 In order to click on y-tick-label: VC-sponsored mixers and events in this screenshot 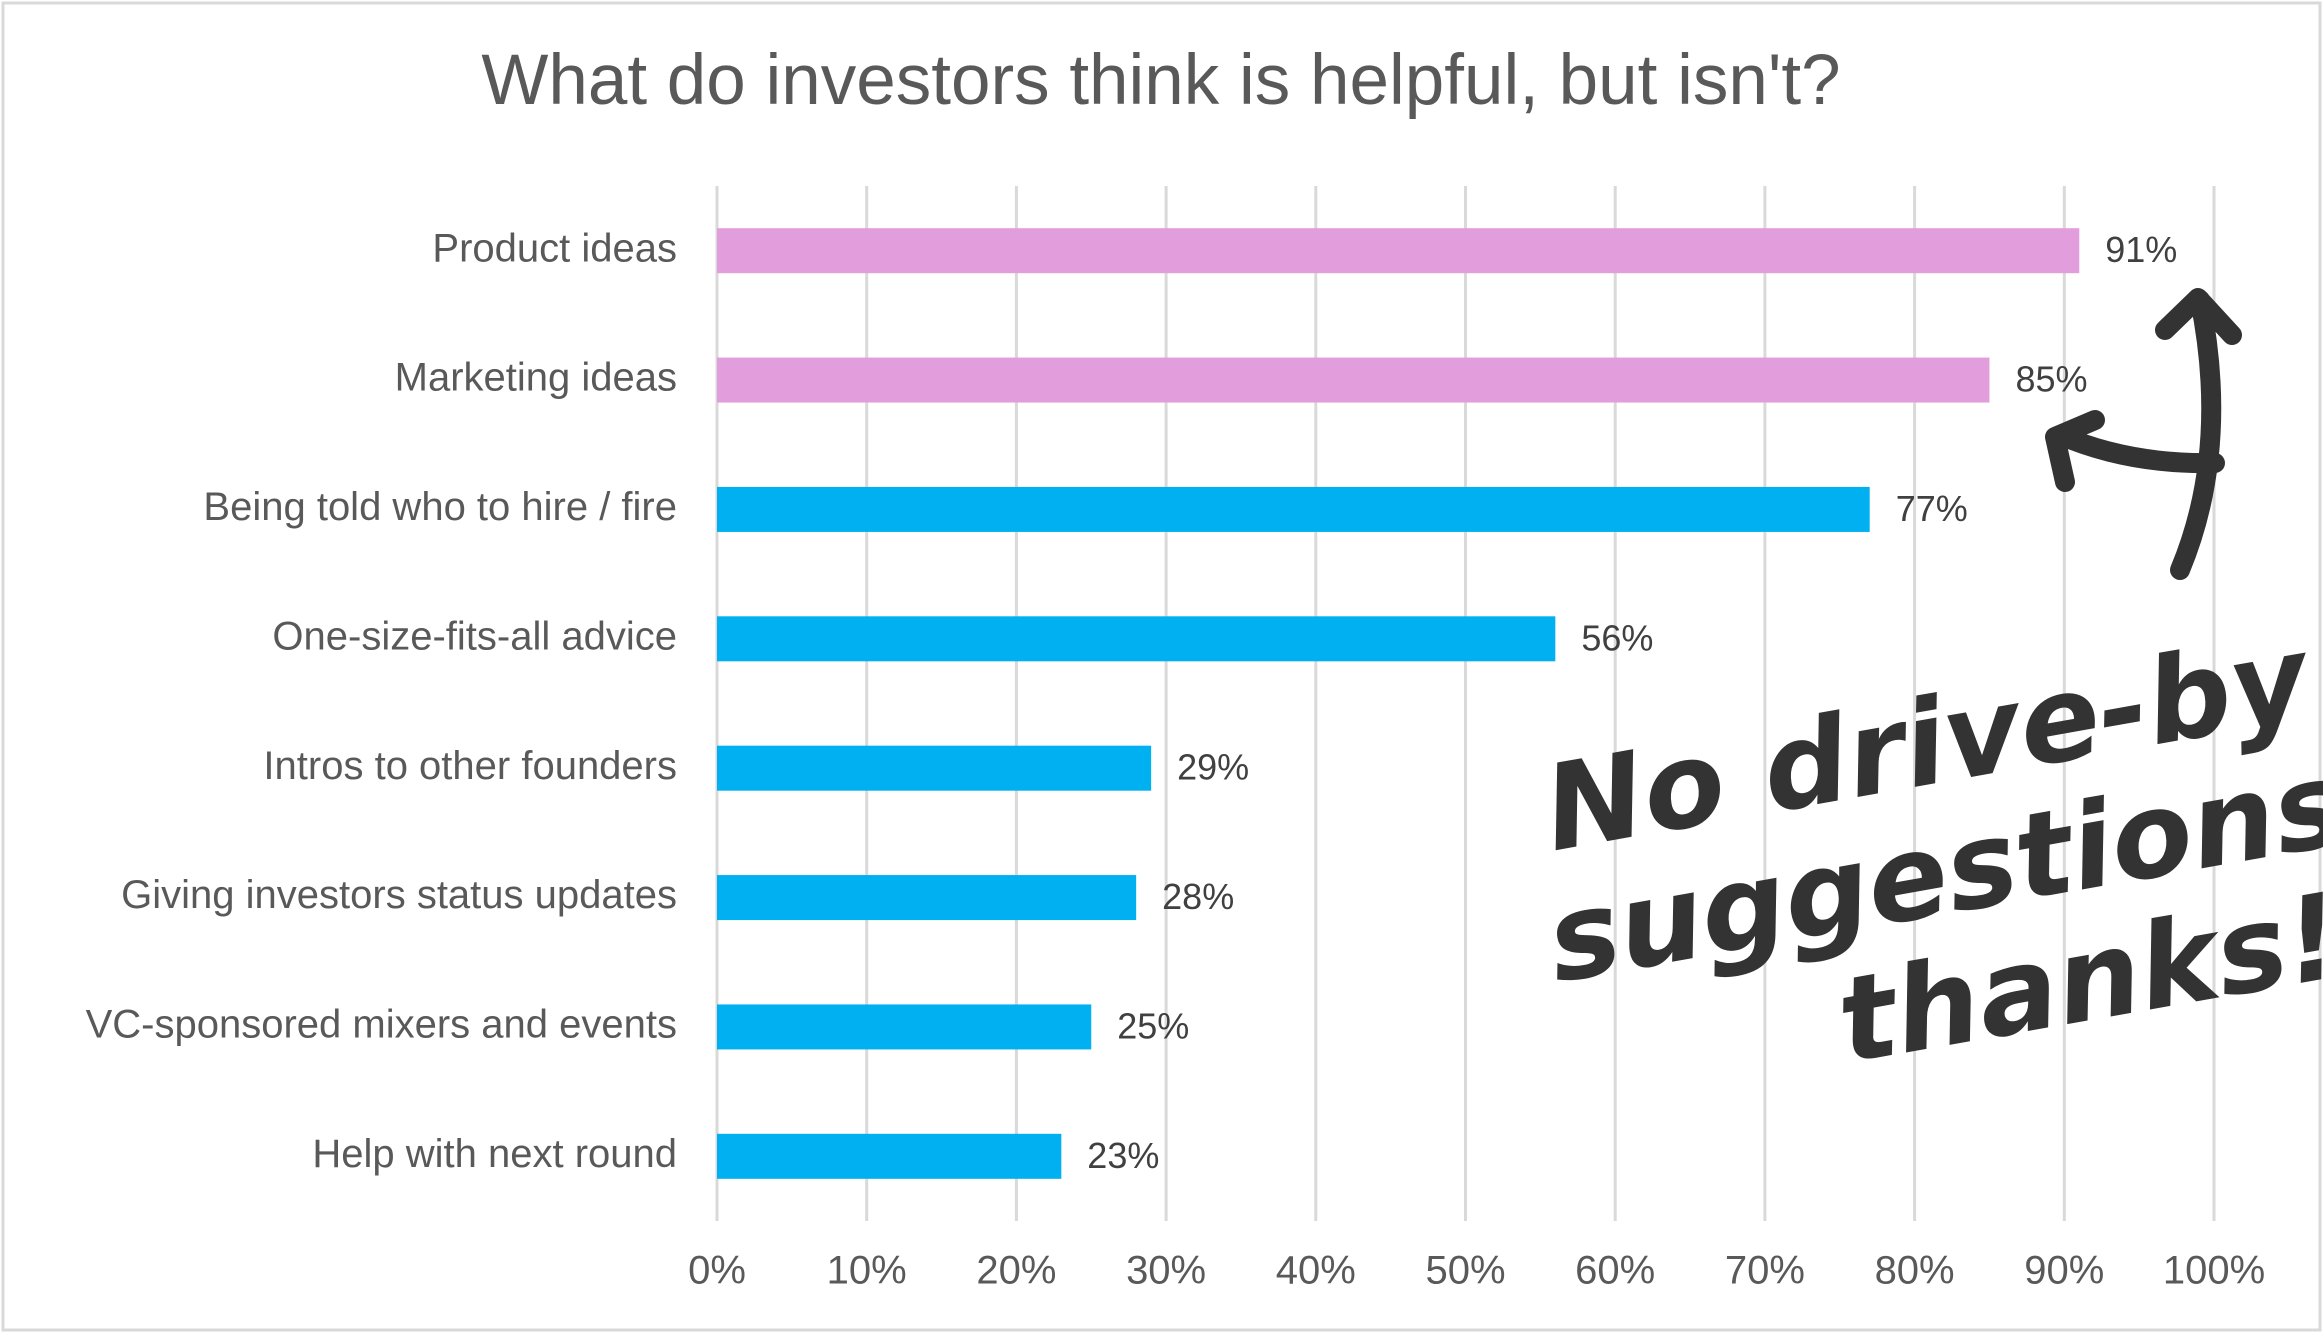, I will do `click(381, 1025)`.